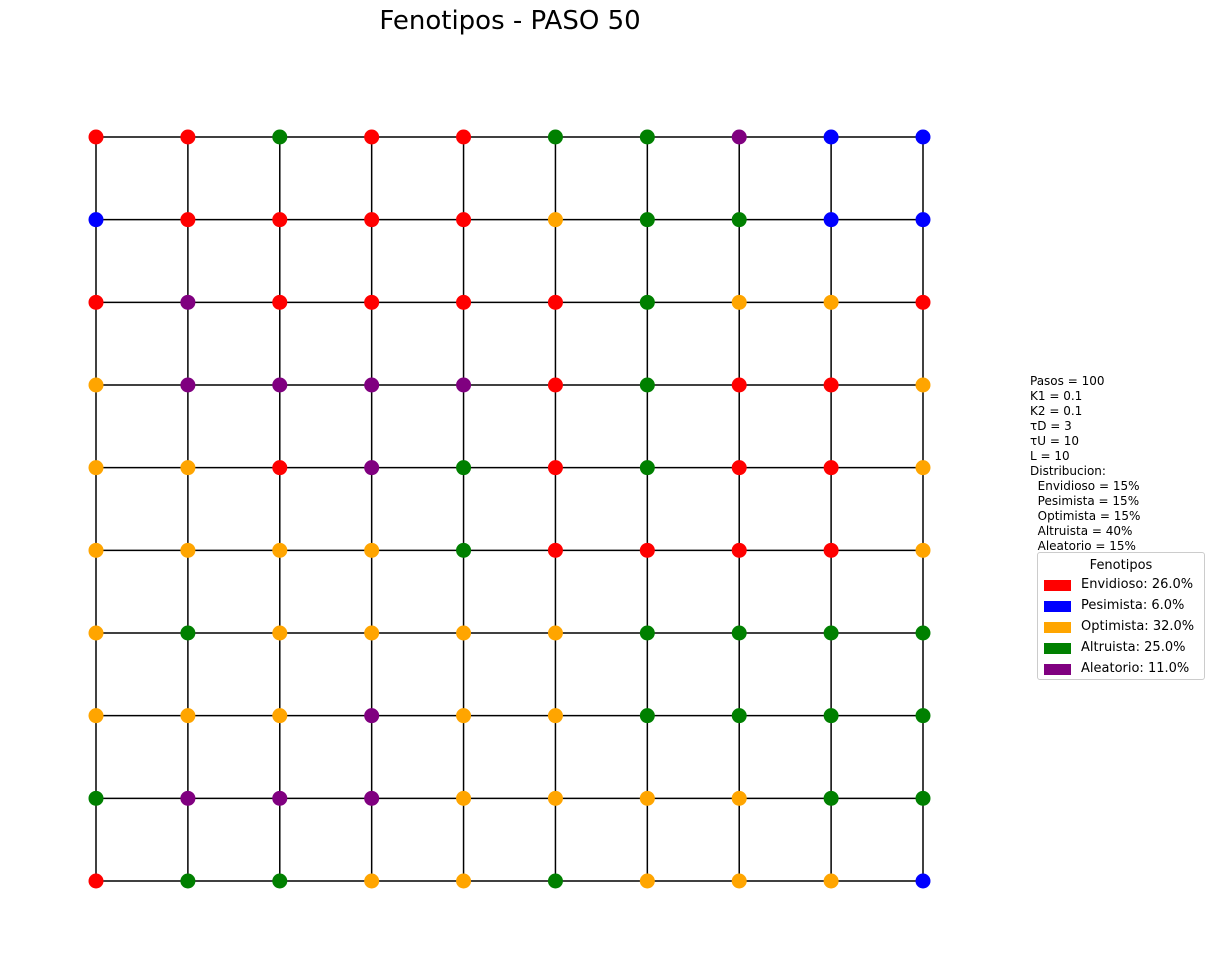 Image resolution: width=1217 pixels, height=969 pixels. I want to click on node-9-9-pesimista, so click(923, 881).